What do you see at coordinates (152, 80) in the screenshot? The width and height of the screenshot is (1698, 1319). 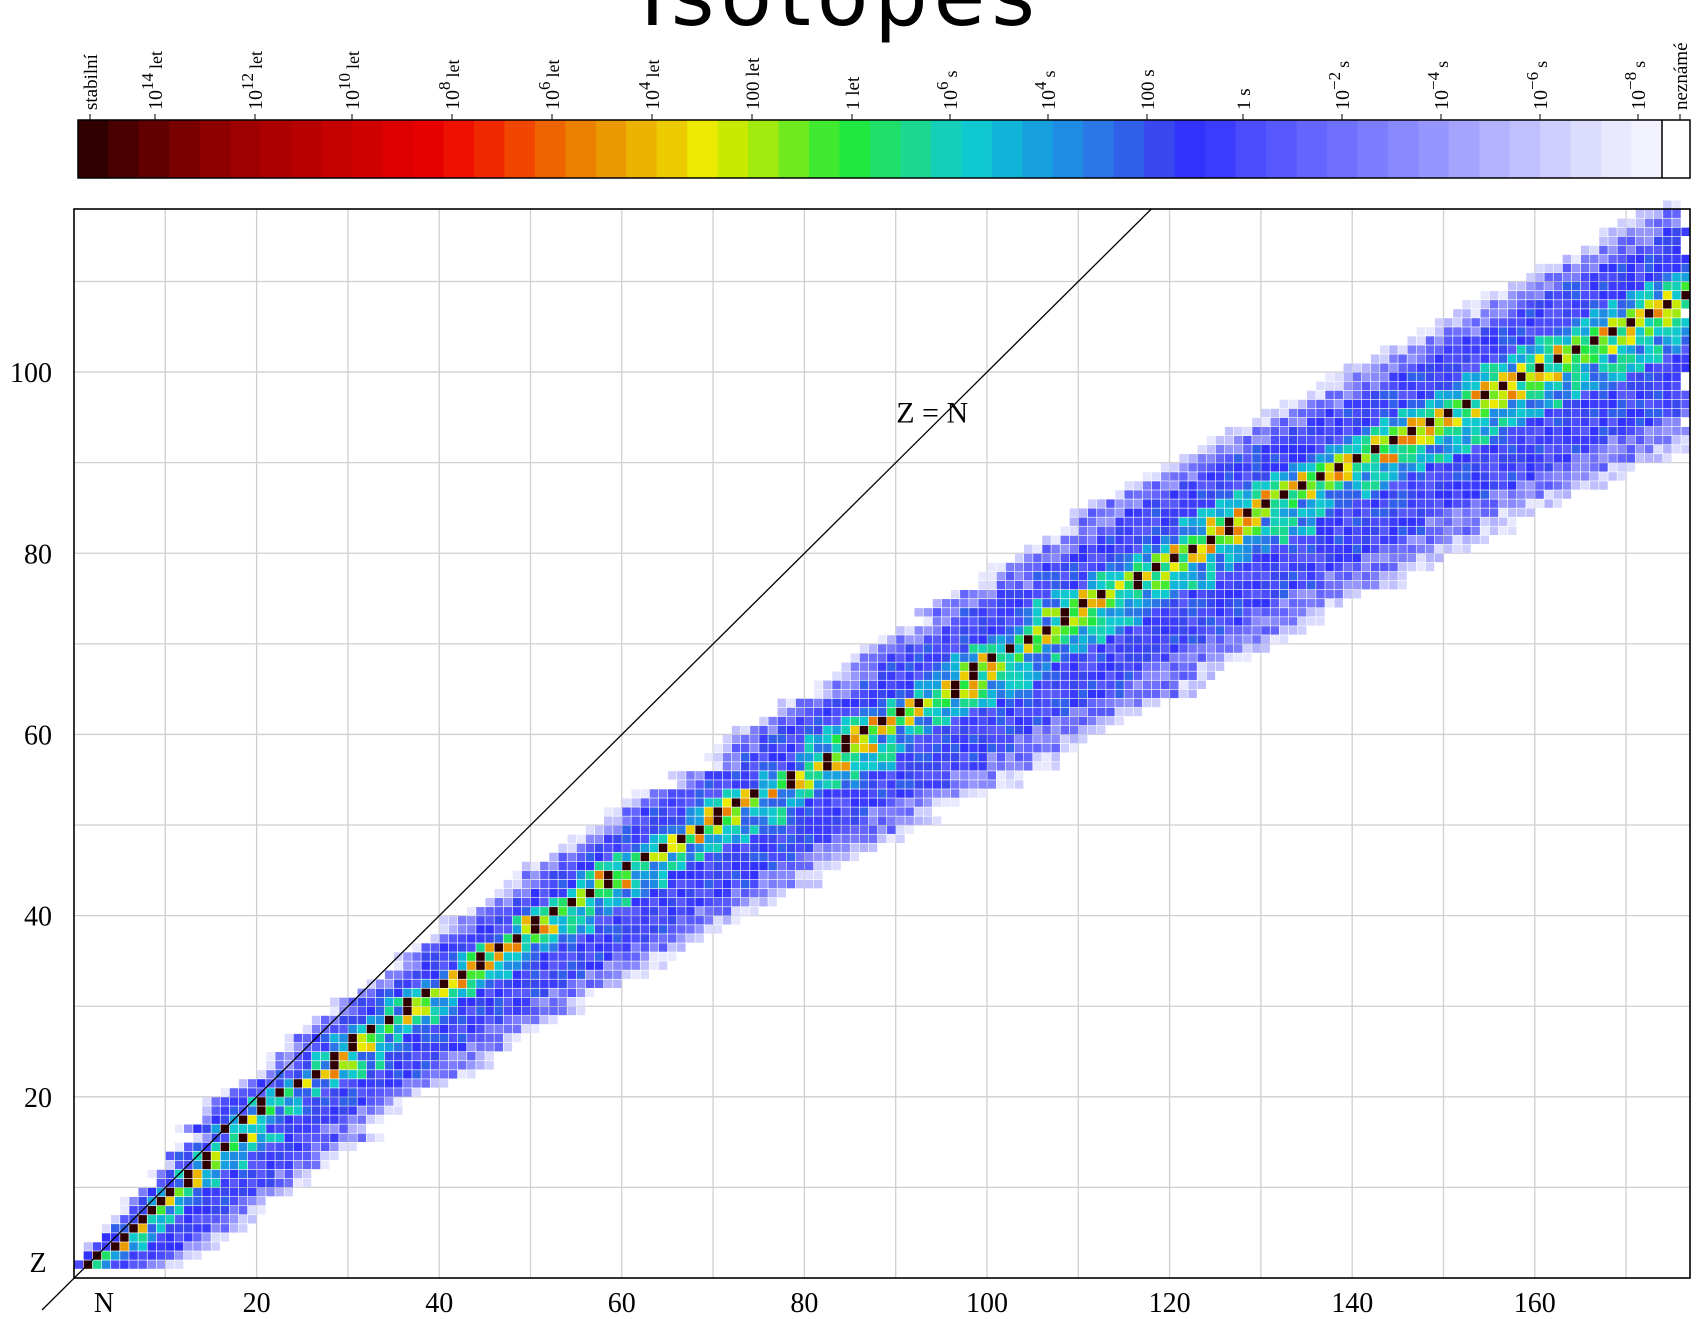 I see `colorbar-label: 1014let` at bounding box center [152, 80].